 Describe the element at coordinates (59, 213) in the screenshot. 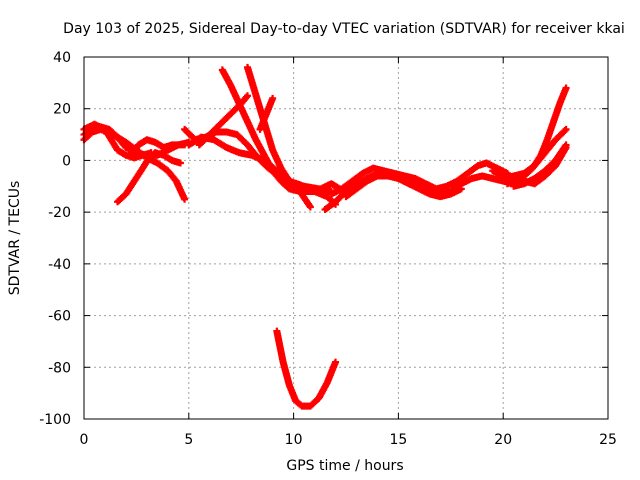

I see `y-tick-label: -20` at that location.